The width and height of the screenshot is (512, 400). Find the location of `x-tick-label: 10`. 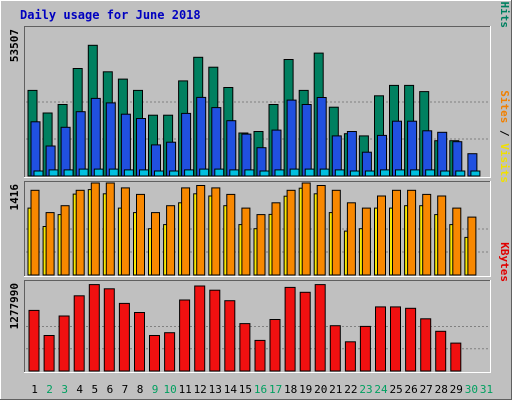

x-tick-label: 10 is located at coordinates (169, 389).